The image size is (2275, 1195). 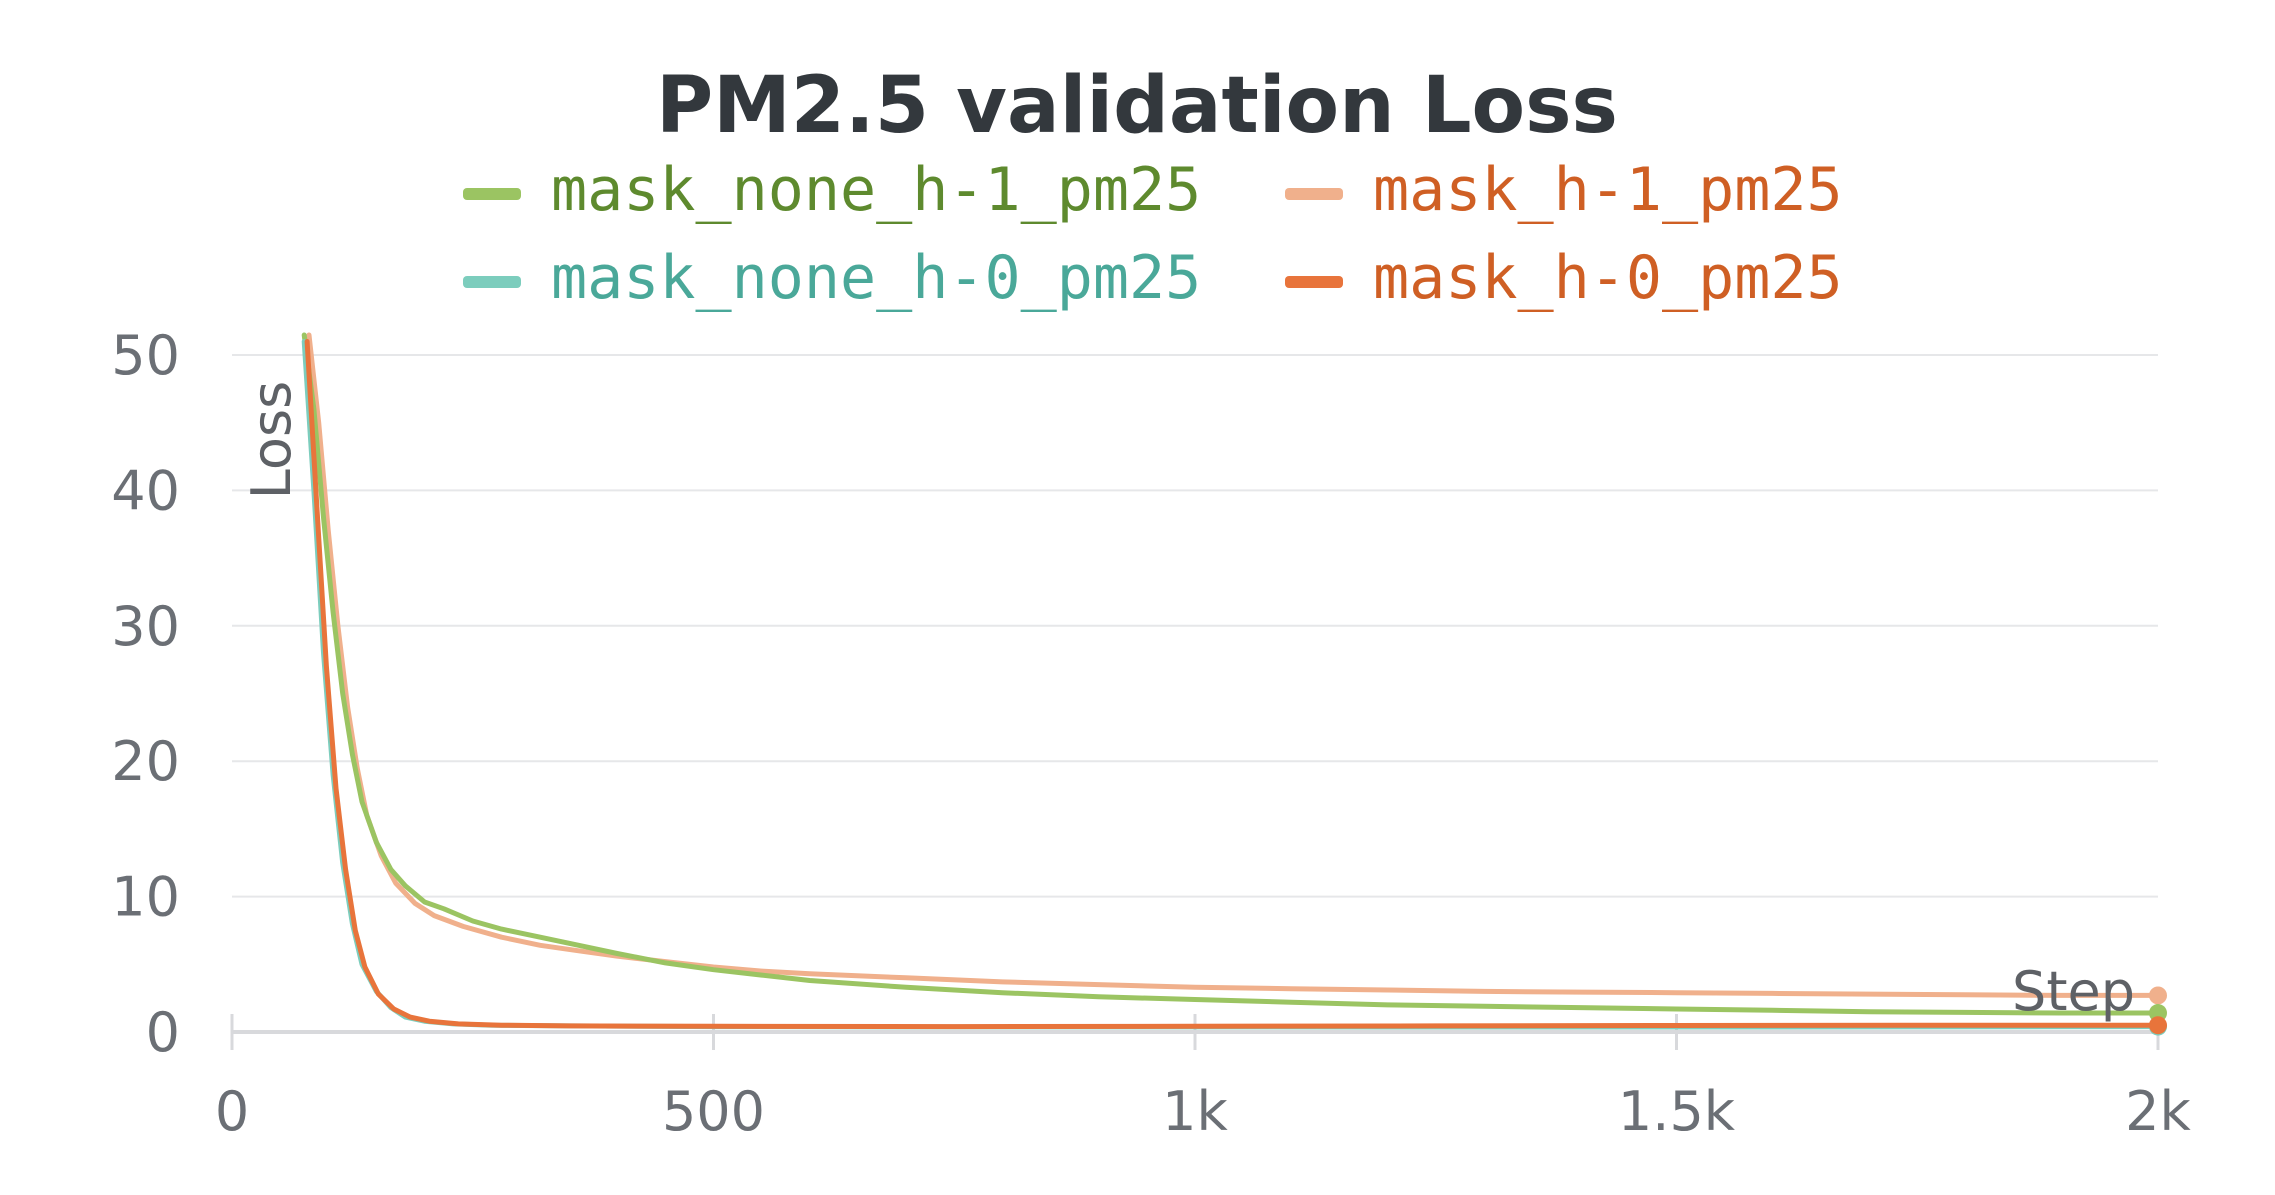 I want to click on y-tick-label: 30, so click(x=145, y=626).